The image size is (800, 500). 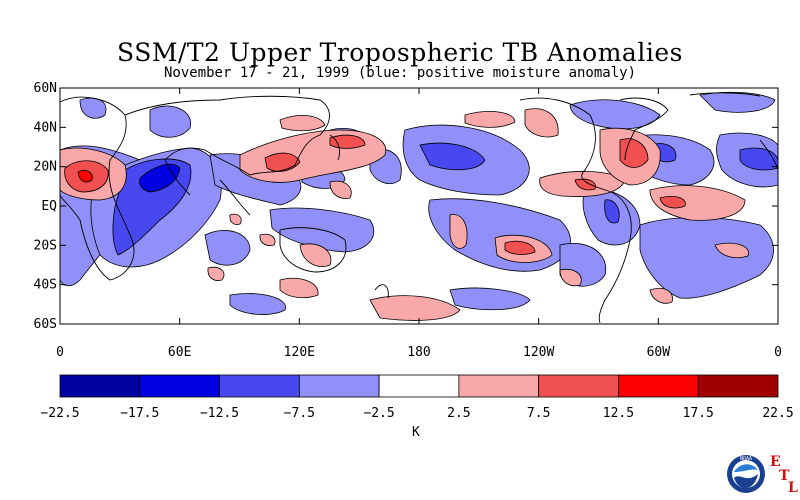 I want to click on etl-letter-l: L, so click(x=793, y=488).